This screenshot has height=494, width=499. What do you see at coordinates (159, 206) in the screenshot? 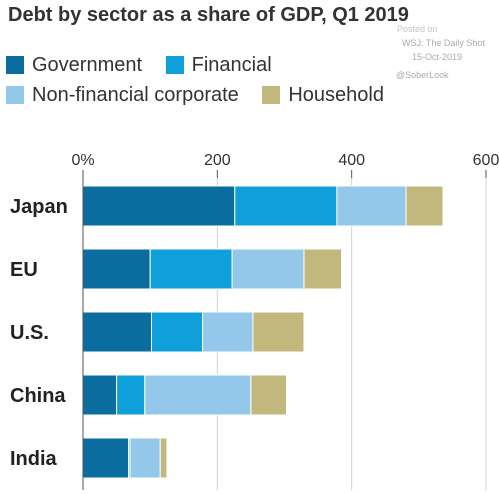
I see `bar-japan-government` at bounding box center [159, 206].